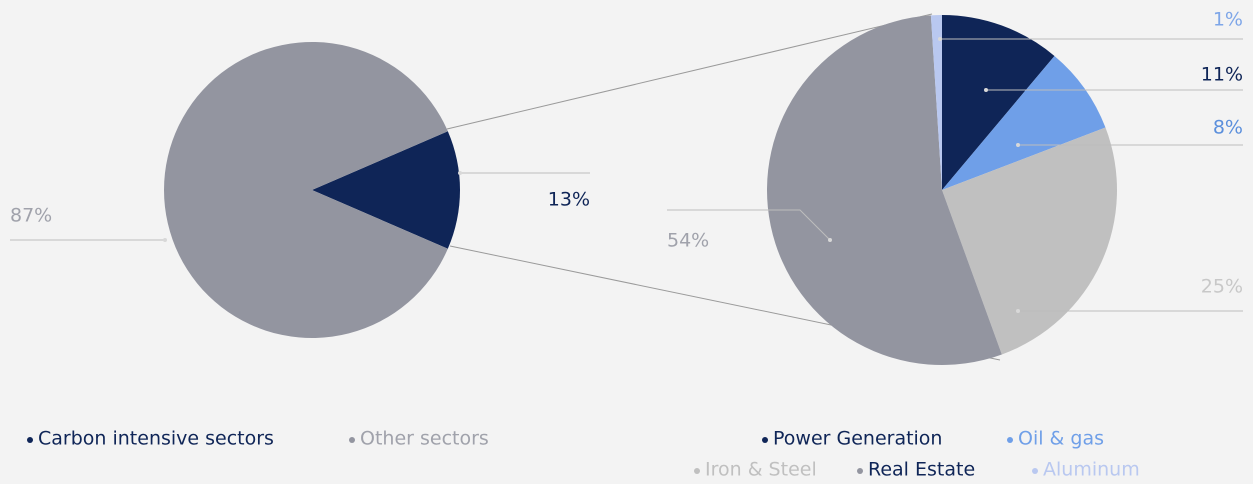 The height and width of the screenshot is (484, 1253). What do you see at coordinates (921, 470) in the screenshot?
I see `legend-label: Real Estate` at bounding box center [921, 470].